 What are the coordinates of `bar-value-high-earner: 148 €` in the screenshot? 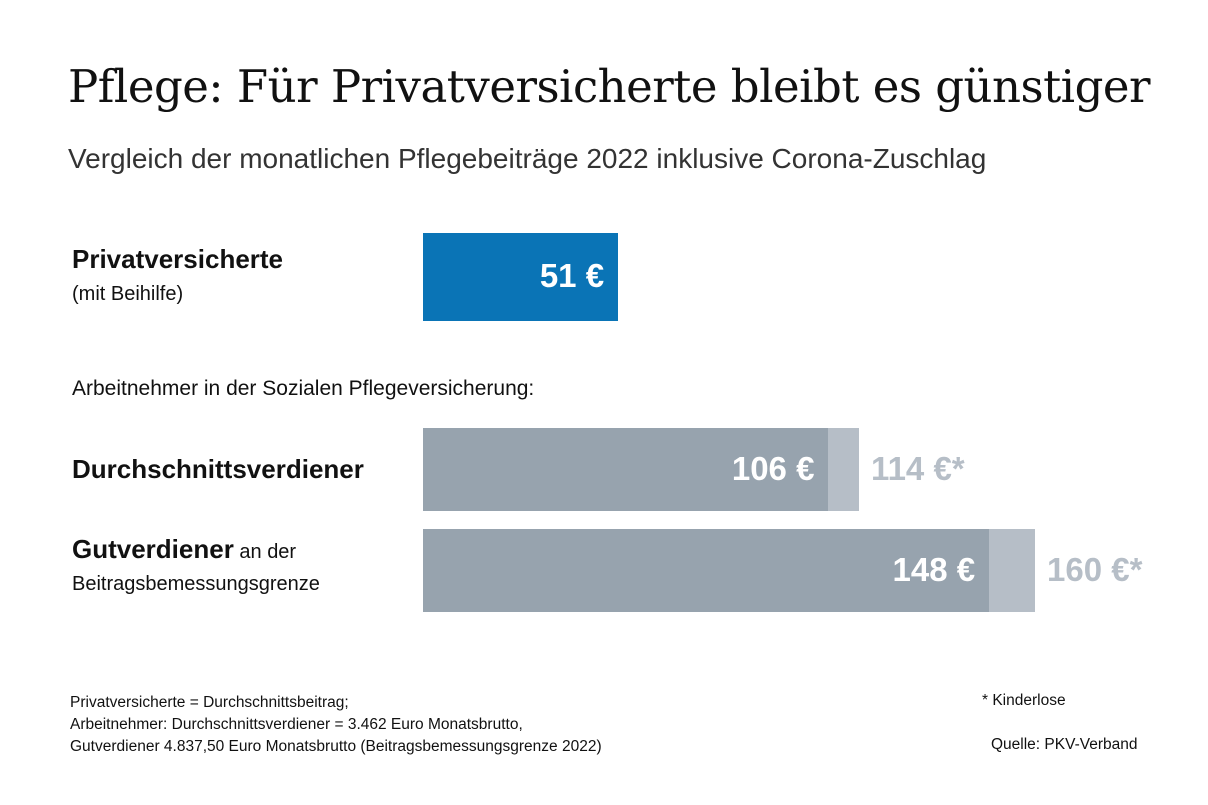 It's located at (934, 569).